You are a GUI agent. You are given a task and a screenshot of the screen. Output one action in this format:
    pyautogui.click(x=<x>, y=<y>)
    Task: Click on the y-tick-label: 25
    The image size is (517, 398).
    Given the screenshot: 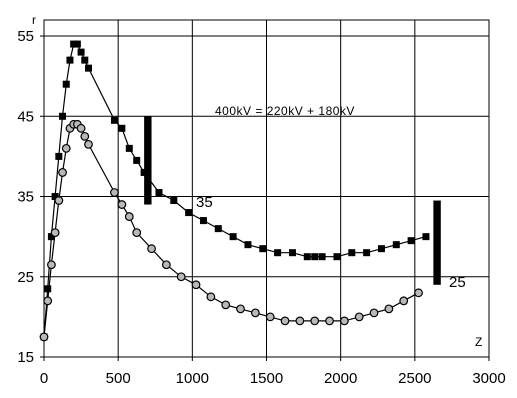 What is the action you would take?
    pyautogui.click(x=25, y=277)
    